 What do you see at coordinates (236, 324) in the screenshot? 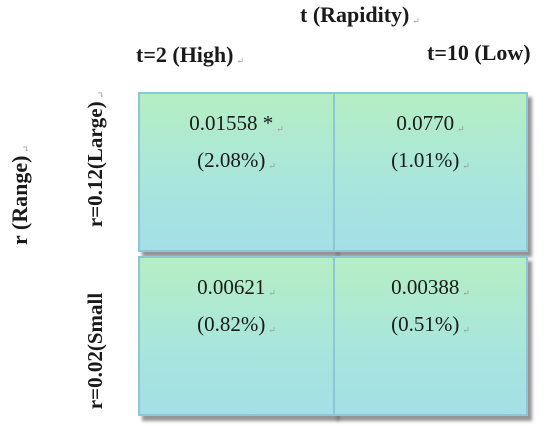
I see `cell-percent: (0.82%) ↵` at bounding box center [236, 324].